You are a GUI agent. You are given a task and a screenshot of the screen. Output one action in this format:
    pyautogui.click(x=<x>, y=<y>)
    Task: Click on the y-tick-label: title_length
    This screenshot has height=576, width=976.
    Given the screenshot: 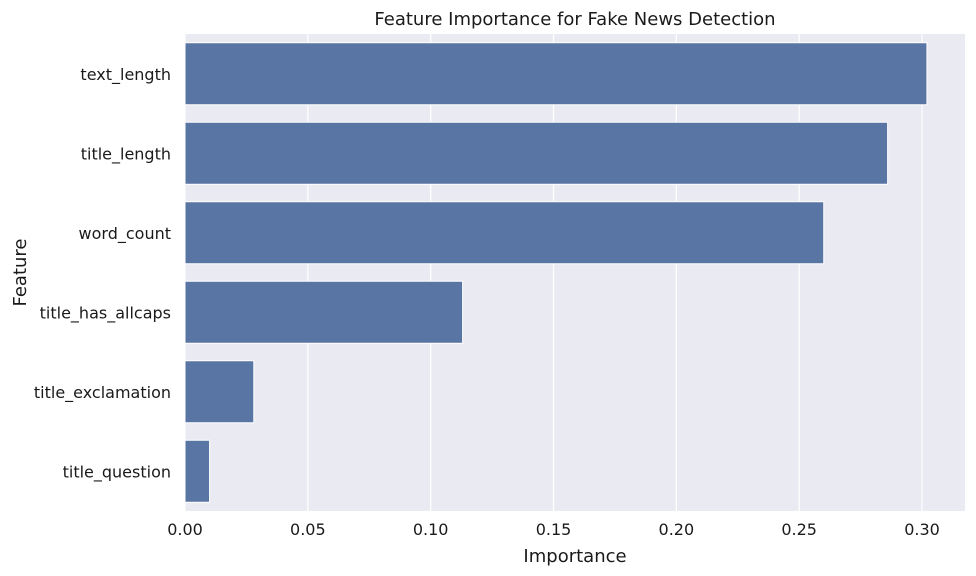 What is the action you would take?
    pyautogui.click(x=126, y=154)
    